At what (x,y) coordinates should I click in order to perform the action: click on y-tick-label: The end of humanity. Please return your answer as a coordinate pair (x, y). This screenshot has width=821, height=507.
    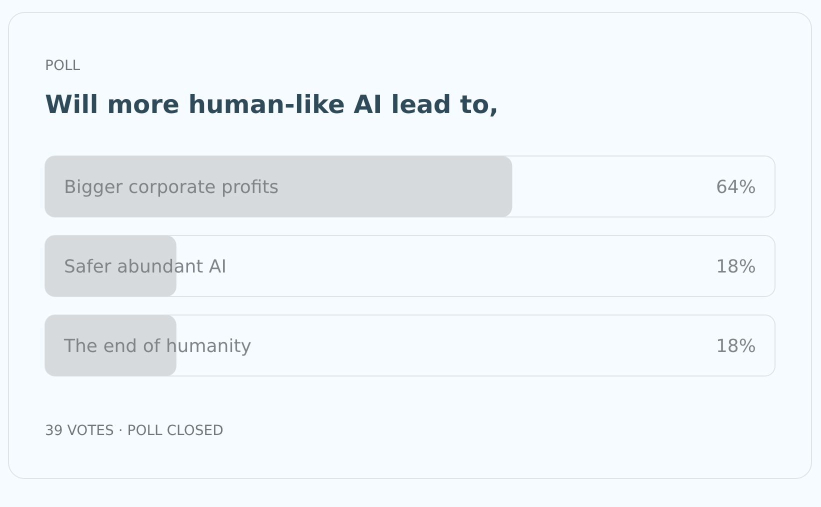
    Looking at the image, I should click on (157, 346).